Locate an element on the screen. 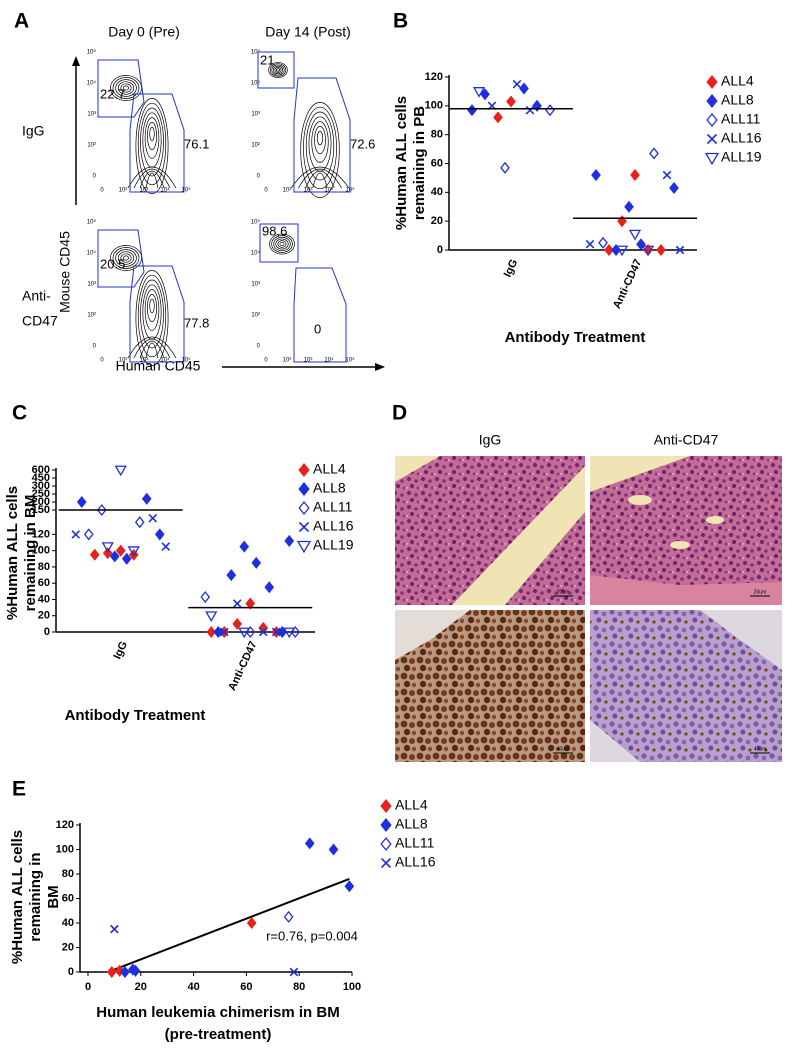  x-tick-label: IgG is located at coordinates (120, 650).